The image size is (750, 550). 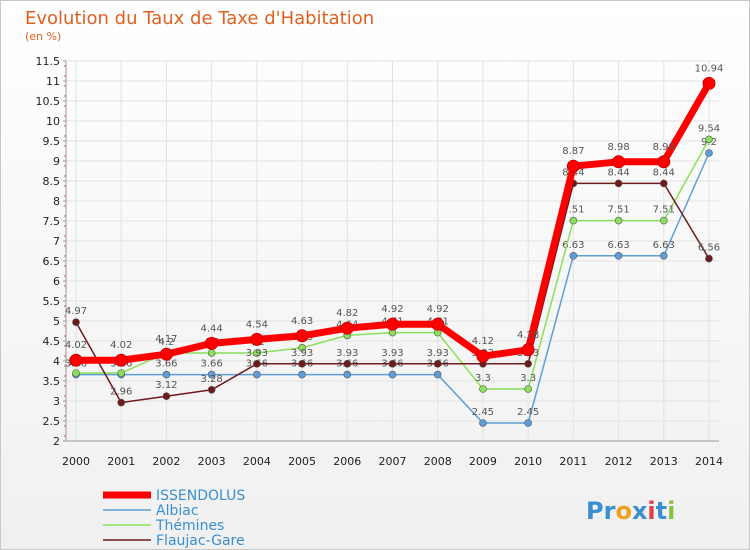 What do you see at coordinates (52, 301) in the screenshot?
I see `y-tick-label: 5.5` at bounding box center [52, 301].